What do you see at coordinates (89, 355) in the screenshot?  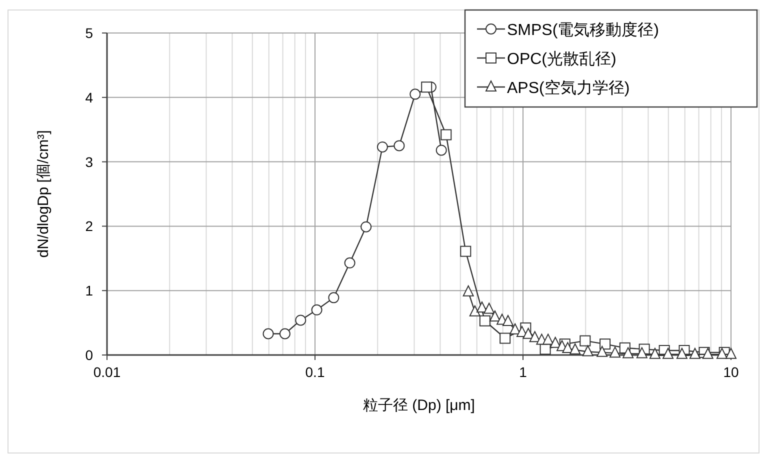 I see `y-tick-label: 0` at bounding box center [89, 355].